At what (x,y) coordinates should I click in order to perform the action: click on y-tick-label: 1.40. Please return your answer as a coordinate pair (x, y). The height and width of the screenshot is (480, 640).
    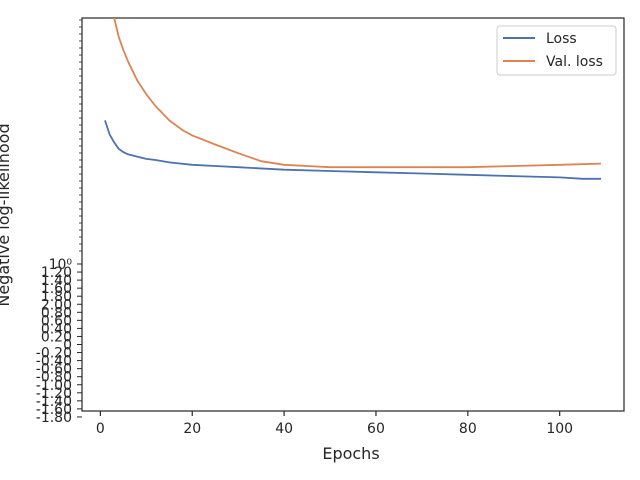
    Looking at the image, I should click on (56, 281).